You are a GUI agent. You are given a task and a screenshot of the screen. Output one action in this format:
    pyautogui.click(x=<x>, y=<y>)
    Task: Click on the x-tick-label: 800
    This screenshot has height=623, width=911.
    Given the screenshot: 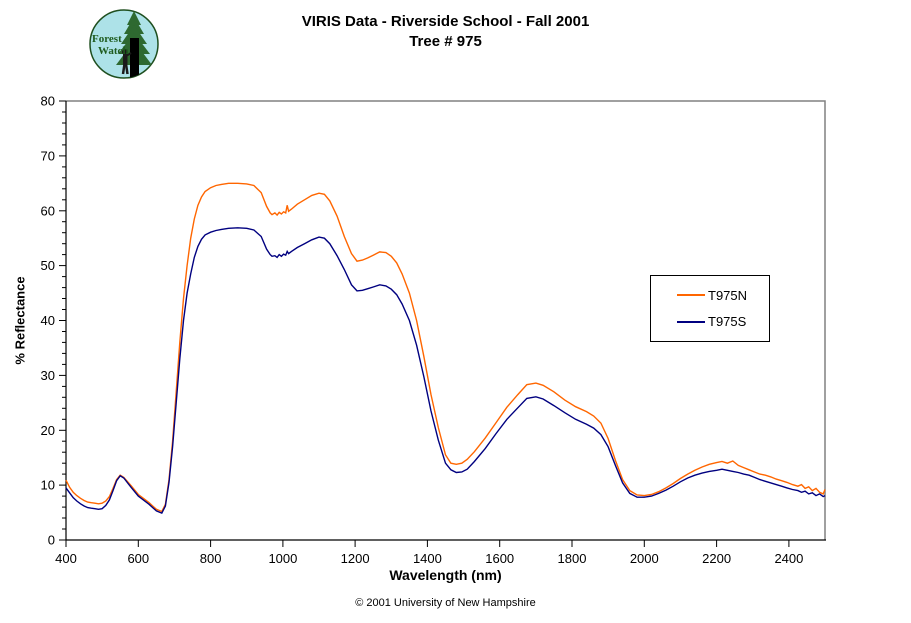 What is the action you would take?
    pyautogui.click(x=211, y=558)
    